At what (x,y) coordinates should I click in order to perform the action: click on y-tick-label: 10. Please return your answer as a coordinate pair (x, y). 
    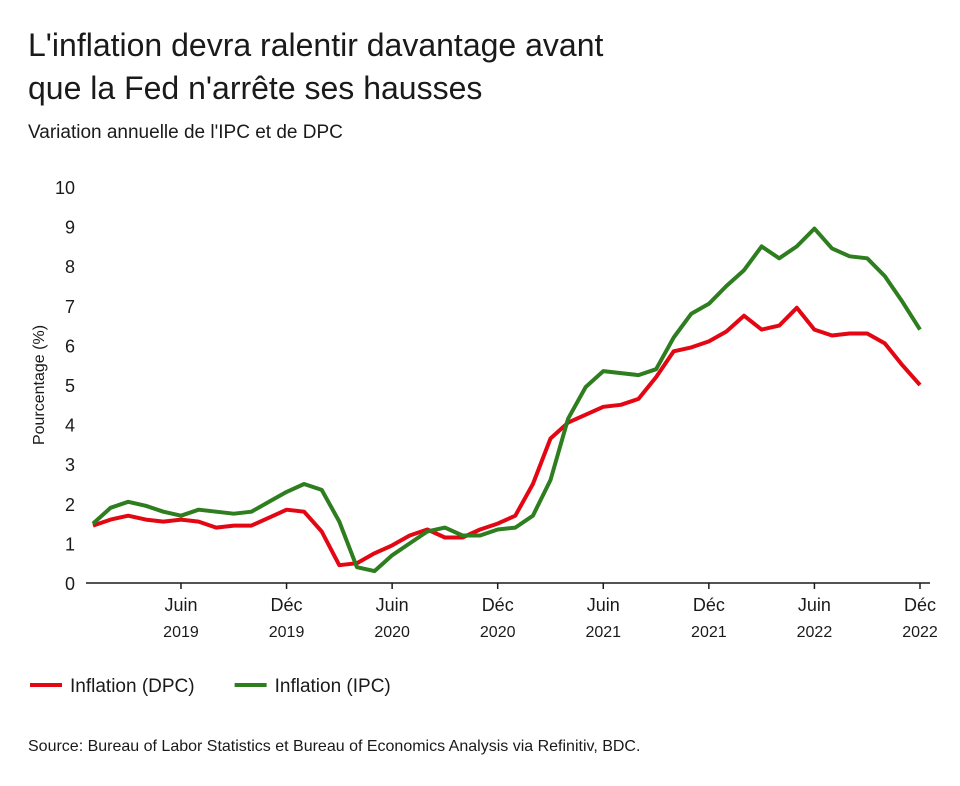
    Looking at the image, I should click on (65, 188).